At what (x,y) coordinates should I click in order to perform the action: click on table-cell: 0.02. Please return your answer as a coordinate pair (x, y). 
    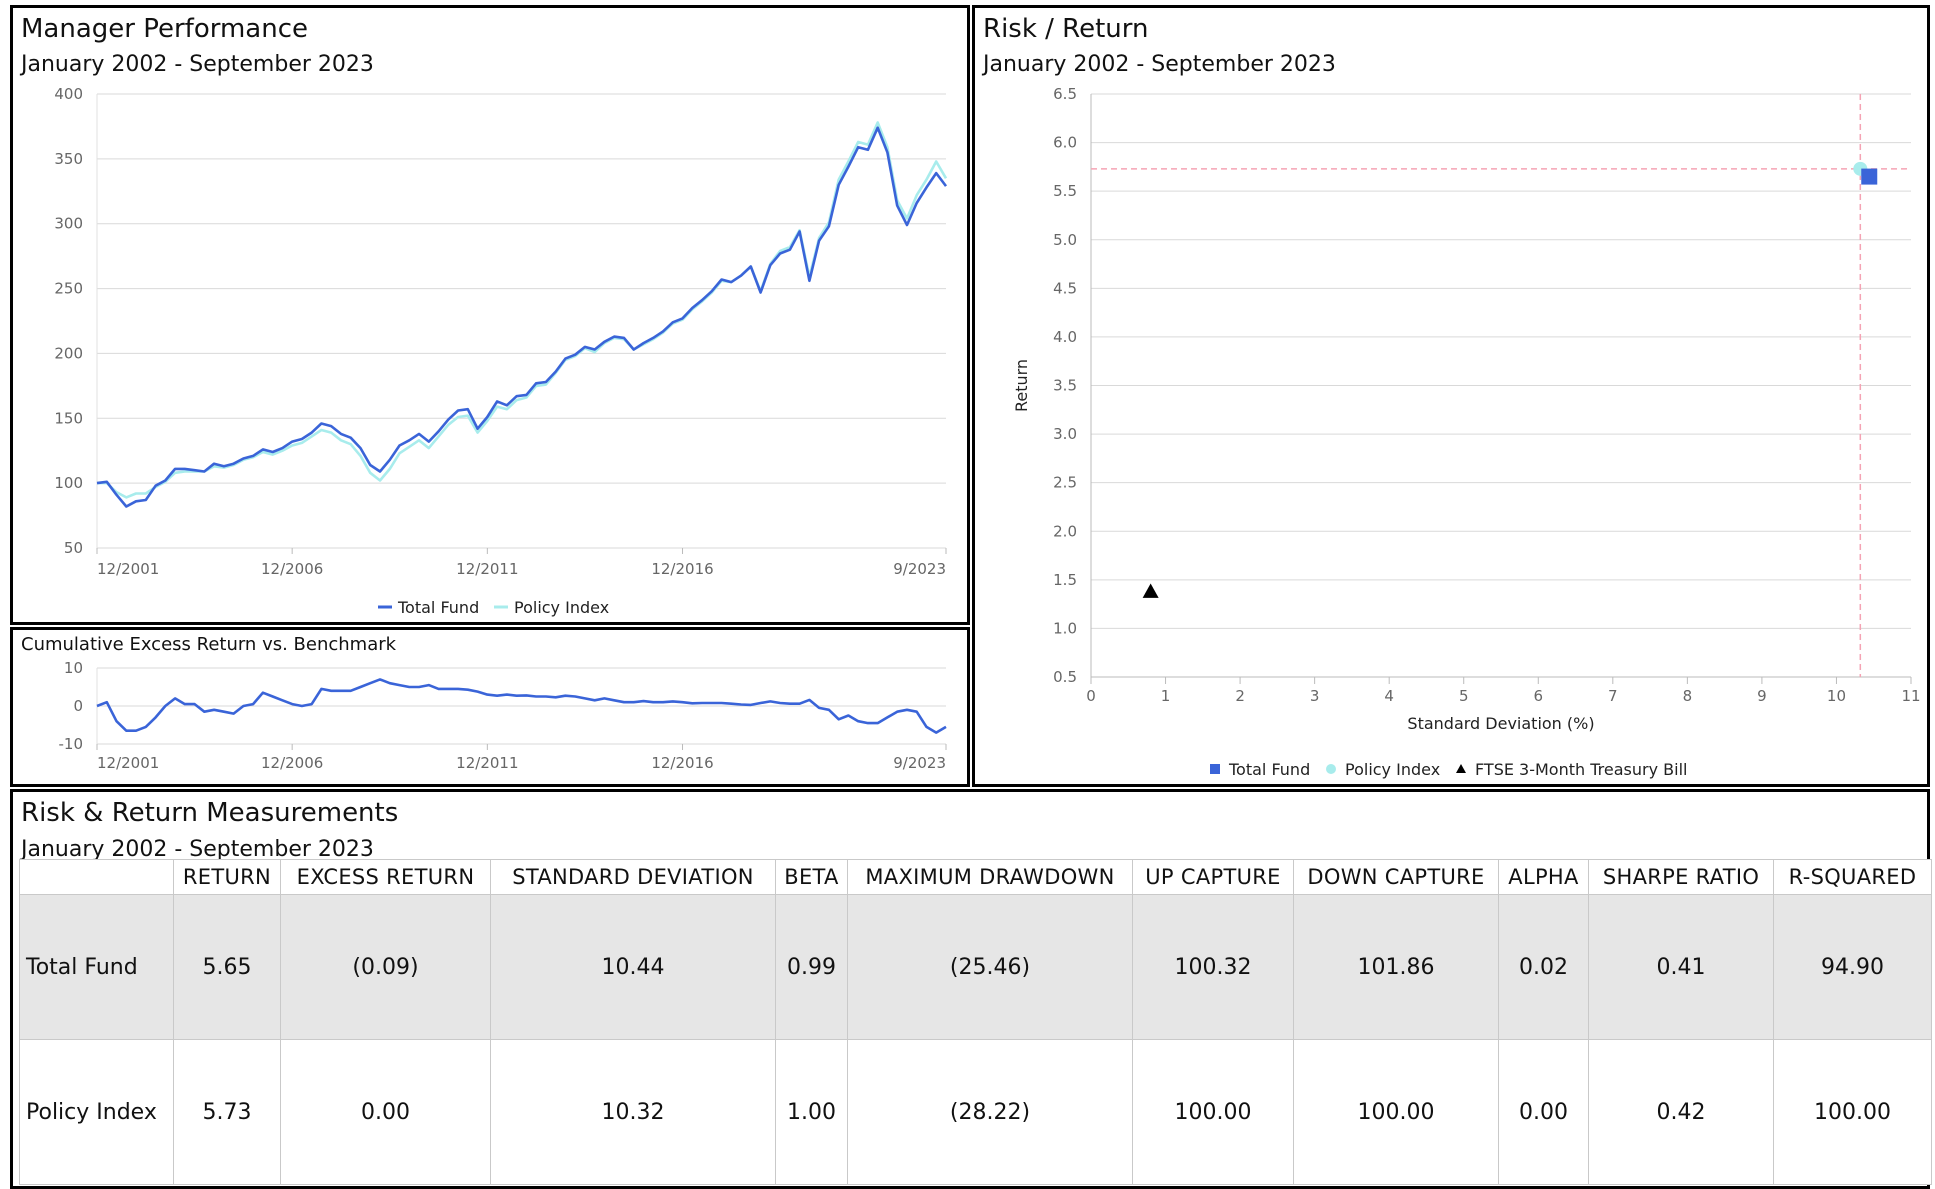
    Looking at the image, I should click on (1543, 967).